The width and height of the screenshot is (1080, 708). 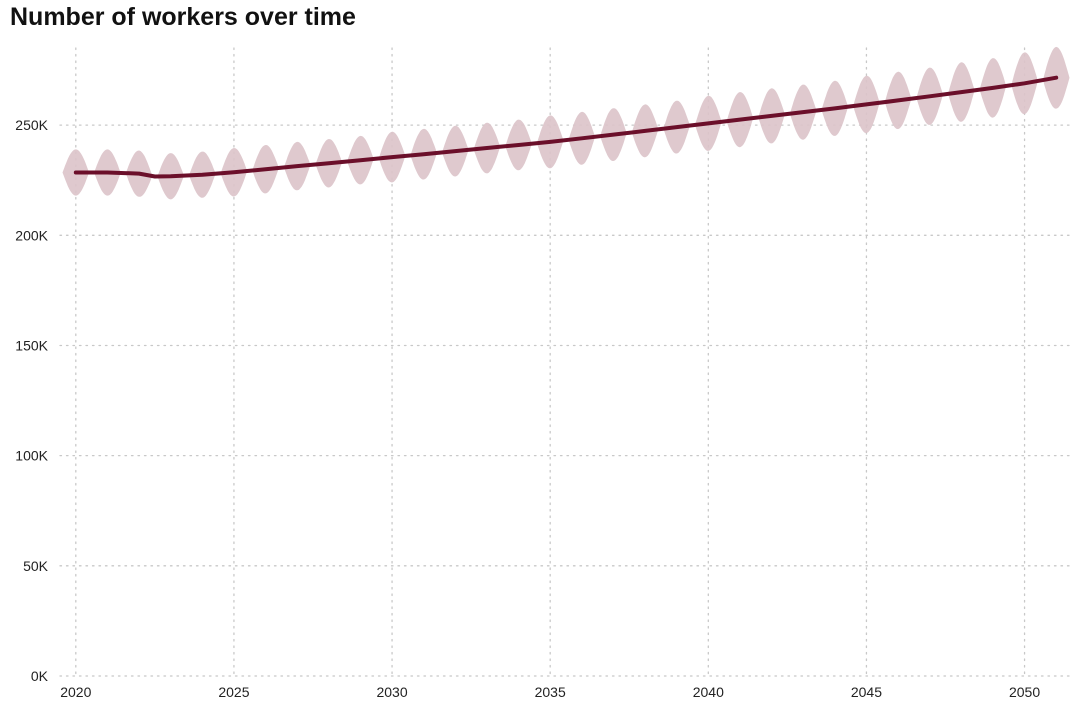 What do you see at coordinates (31, 400) in the screenshot?
I see `y-axis: 0K 50K 100K 150K 200K 250K` at bounding box center [31, 400].